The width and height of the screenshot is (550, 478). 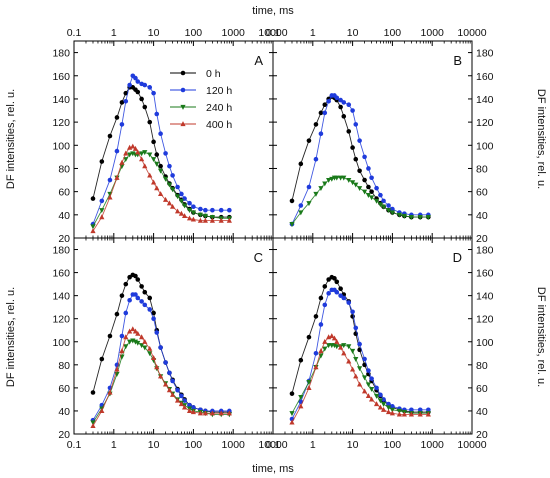 What do you see at coordinates (219, 125) in the screenshot?
I see `legend-entry: 400 h` at bounding box center [219, 125].